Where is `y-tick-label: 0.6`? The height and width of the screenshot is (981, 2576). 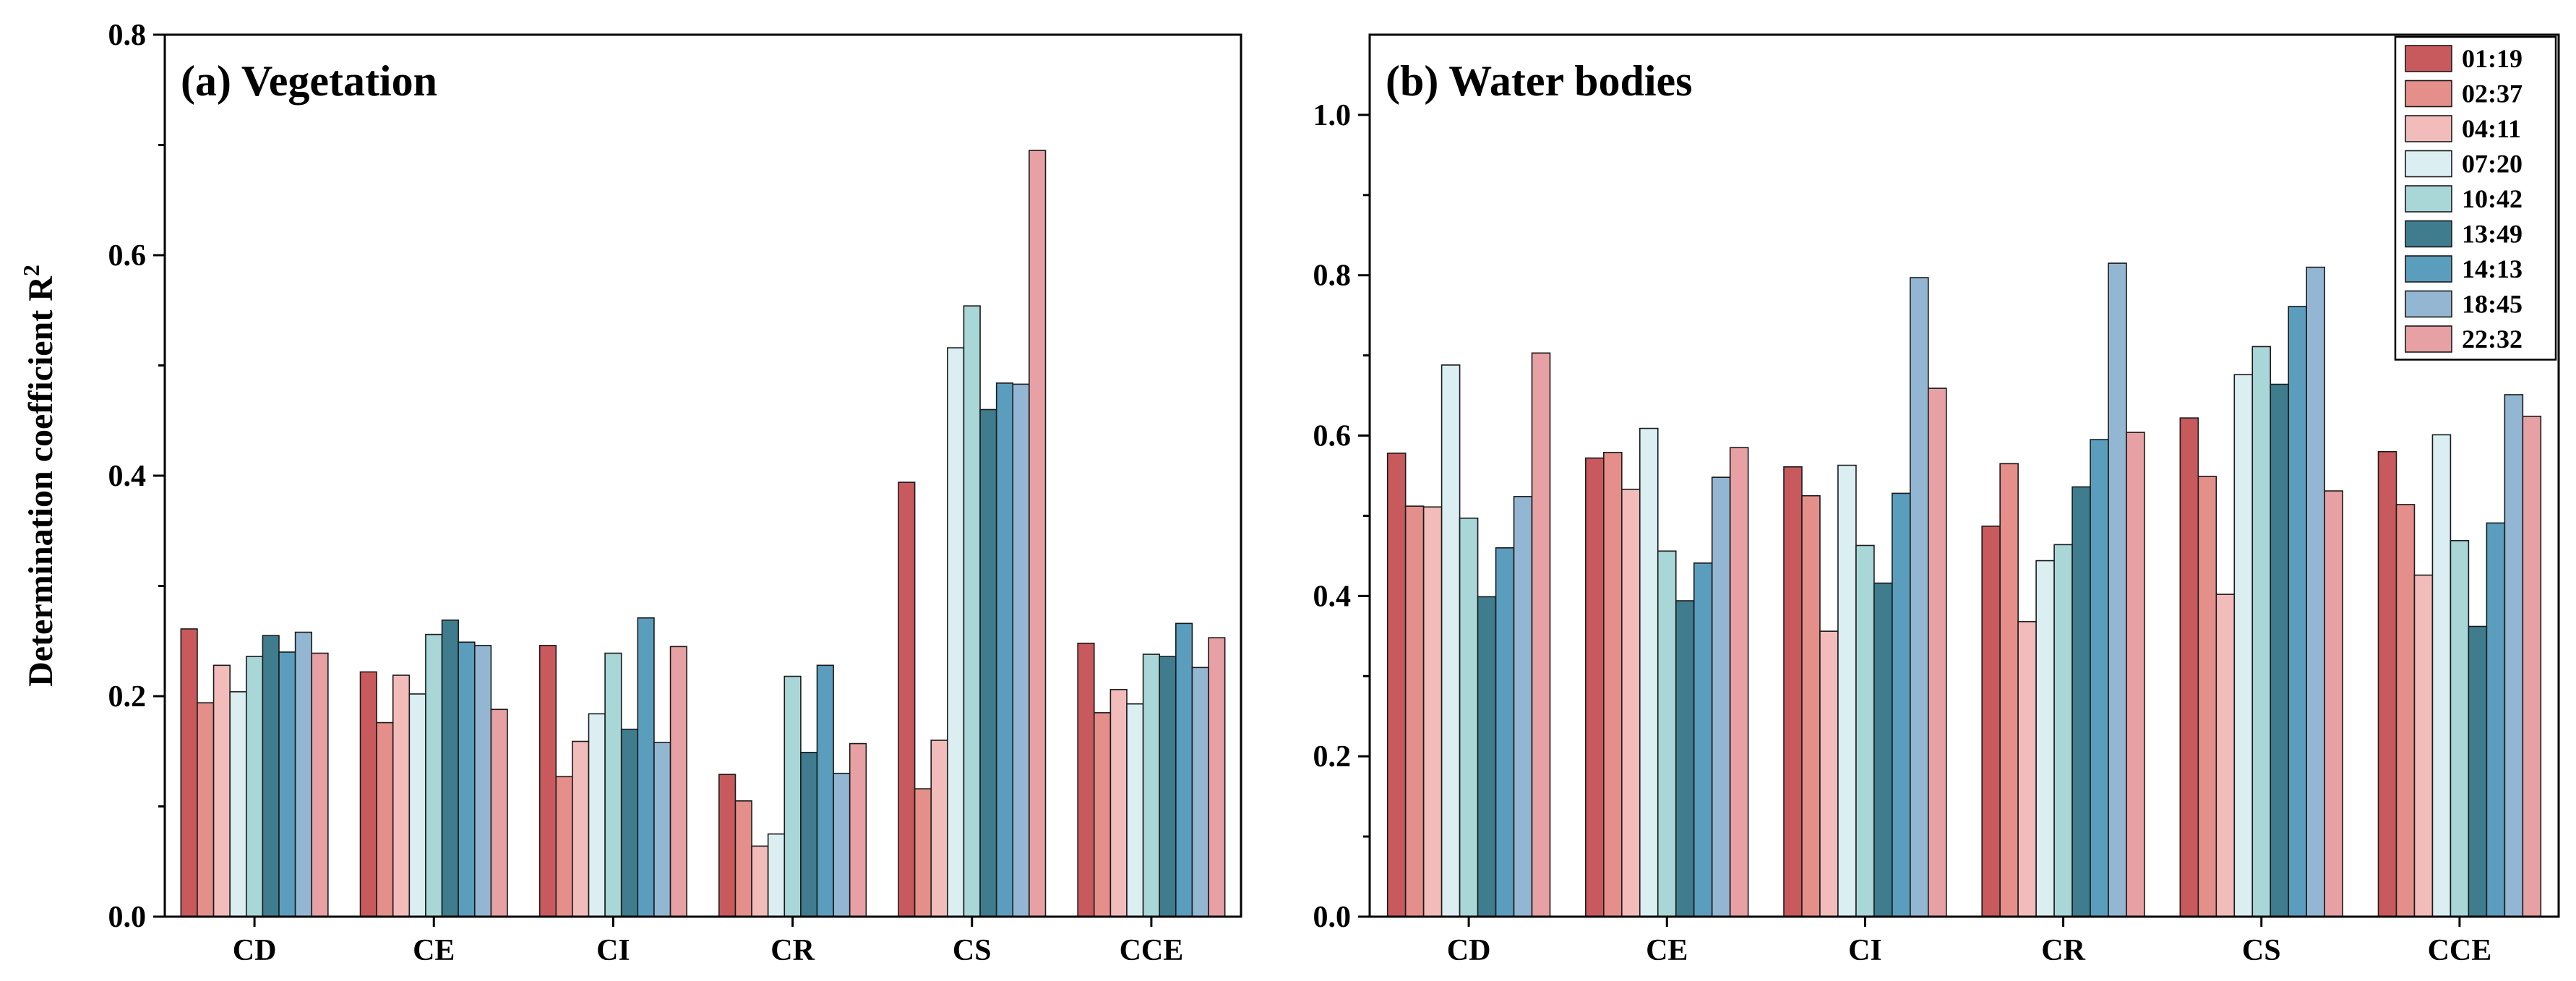
y-tick-label: 0.6 is located at coordinates (128, 256).